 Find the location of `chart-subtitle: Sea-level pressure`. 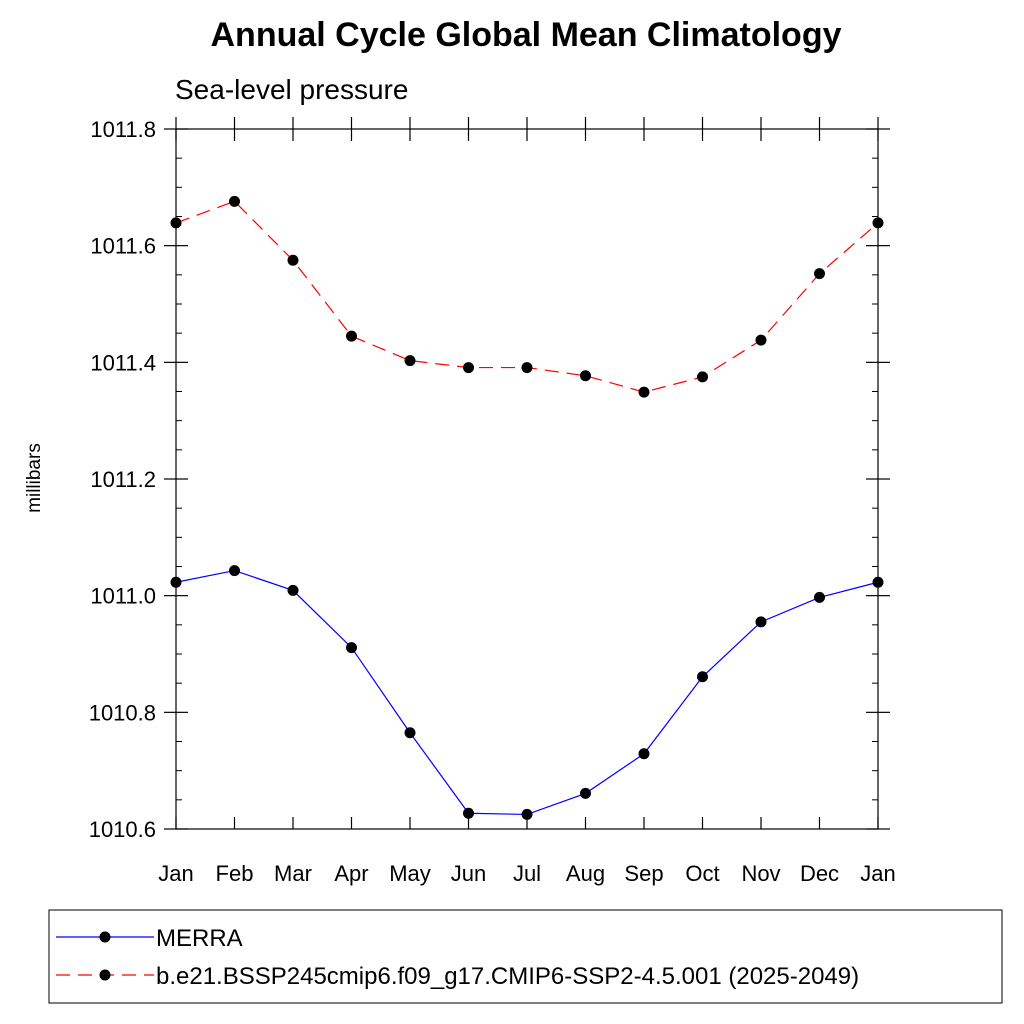

chart-subtitle: Sea-level pressure is located at coordinates (291, 89).